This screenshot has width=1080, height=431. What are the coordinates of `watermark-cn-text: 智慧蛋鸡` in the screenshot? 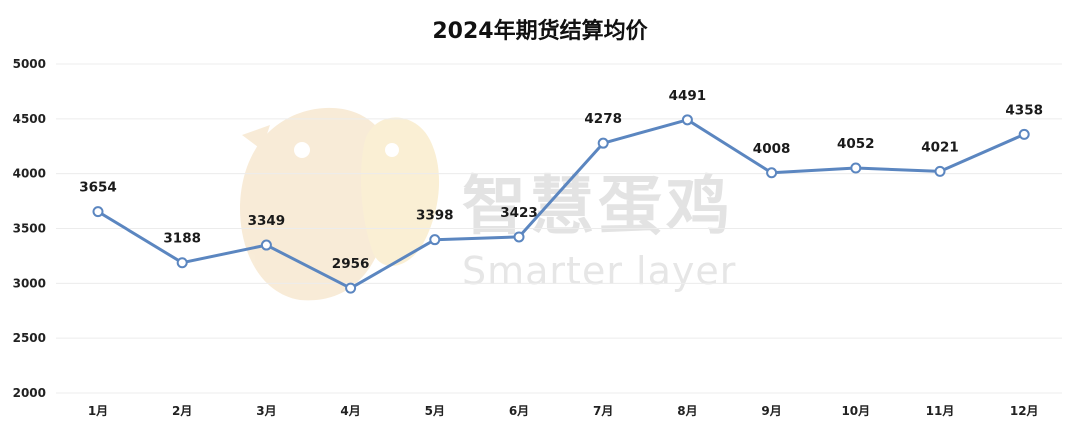 It's located at (598, 207).